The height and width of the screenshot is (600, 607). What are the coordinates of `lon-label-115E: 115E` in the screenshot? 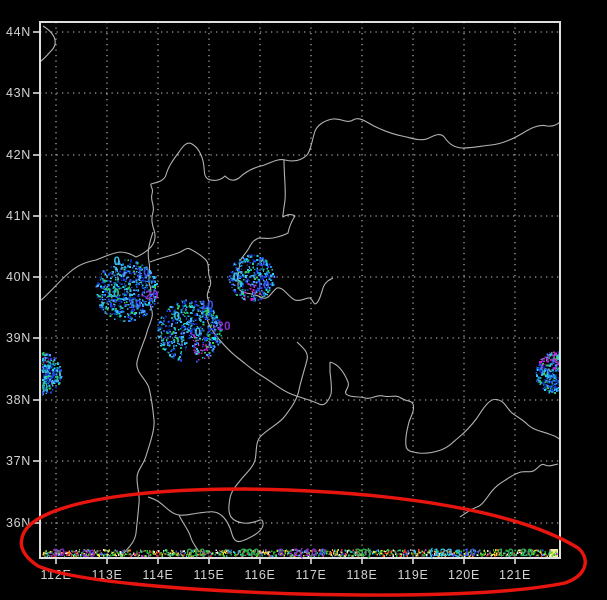 It's located at (208, 575).